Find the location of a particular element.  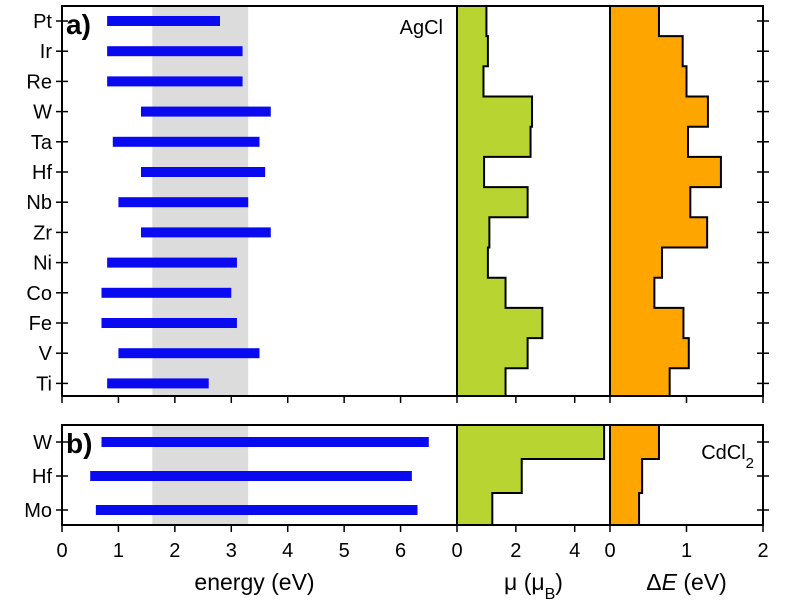

panel-a-category-label-w: W is located at coordinates (42, 113).